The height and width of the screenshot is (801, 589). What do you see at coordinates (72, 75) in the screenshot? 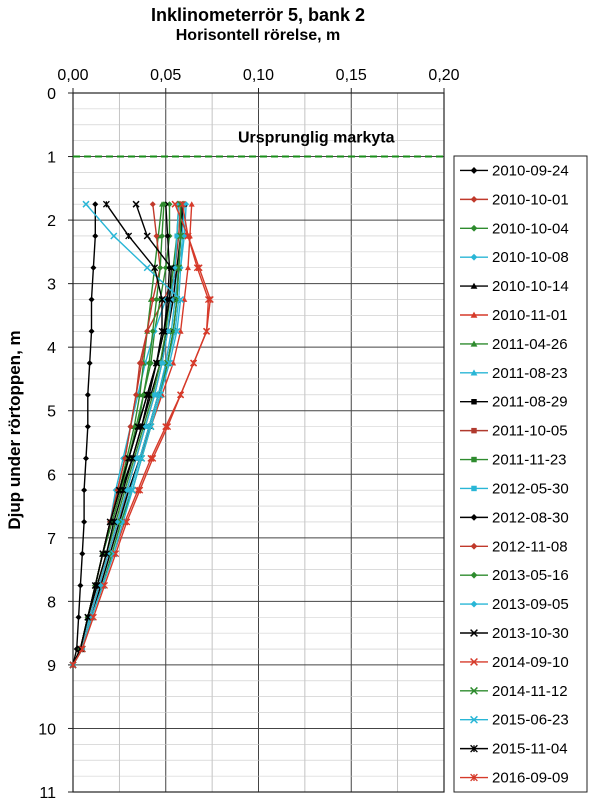
I see `x-tick-label: 0,00` at bounding box center [72, 75].